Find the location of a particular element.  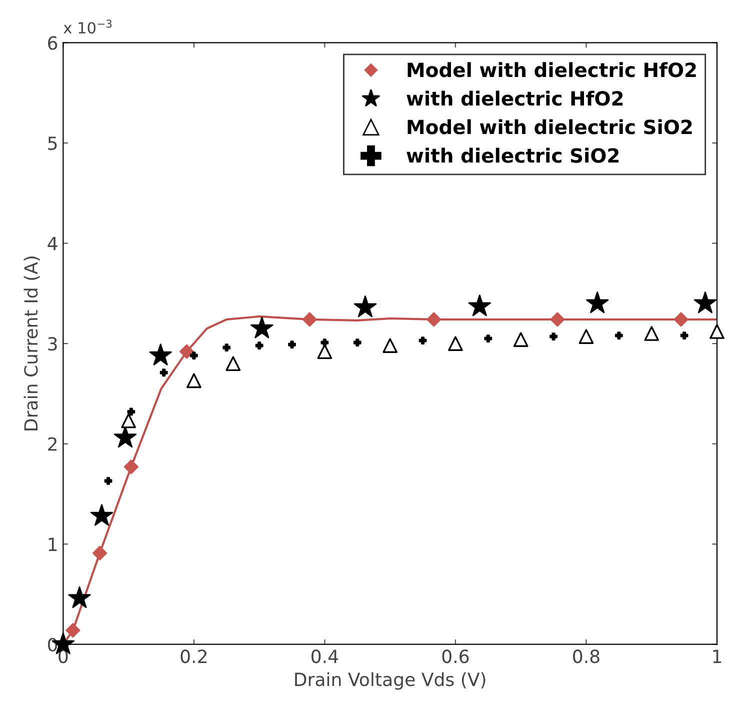

x-tick-label: 0.4 is located at coordinates (325, 657).